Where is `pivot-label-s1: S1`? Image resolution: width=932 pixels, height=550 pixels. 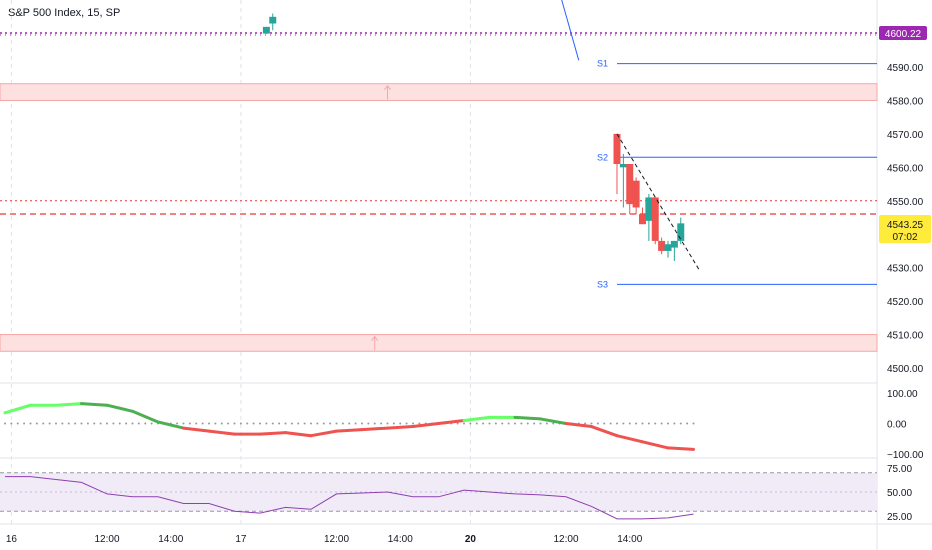 pivot-label-s1: S1 is located at coordinates (602, 64).